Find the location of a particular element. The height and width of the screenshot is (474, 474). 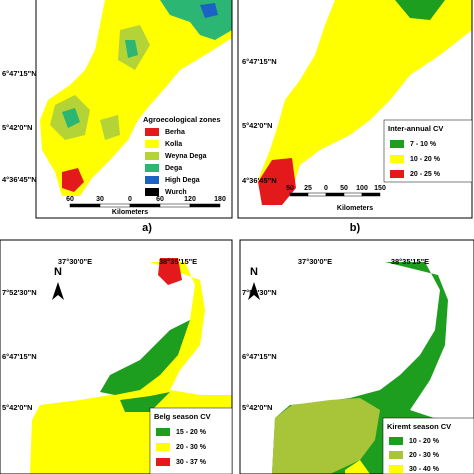

scale-label: 120 is located at coordinates (190, 199).